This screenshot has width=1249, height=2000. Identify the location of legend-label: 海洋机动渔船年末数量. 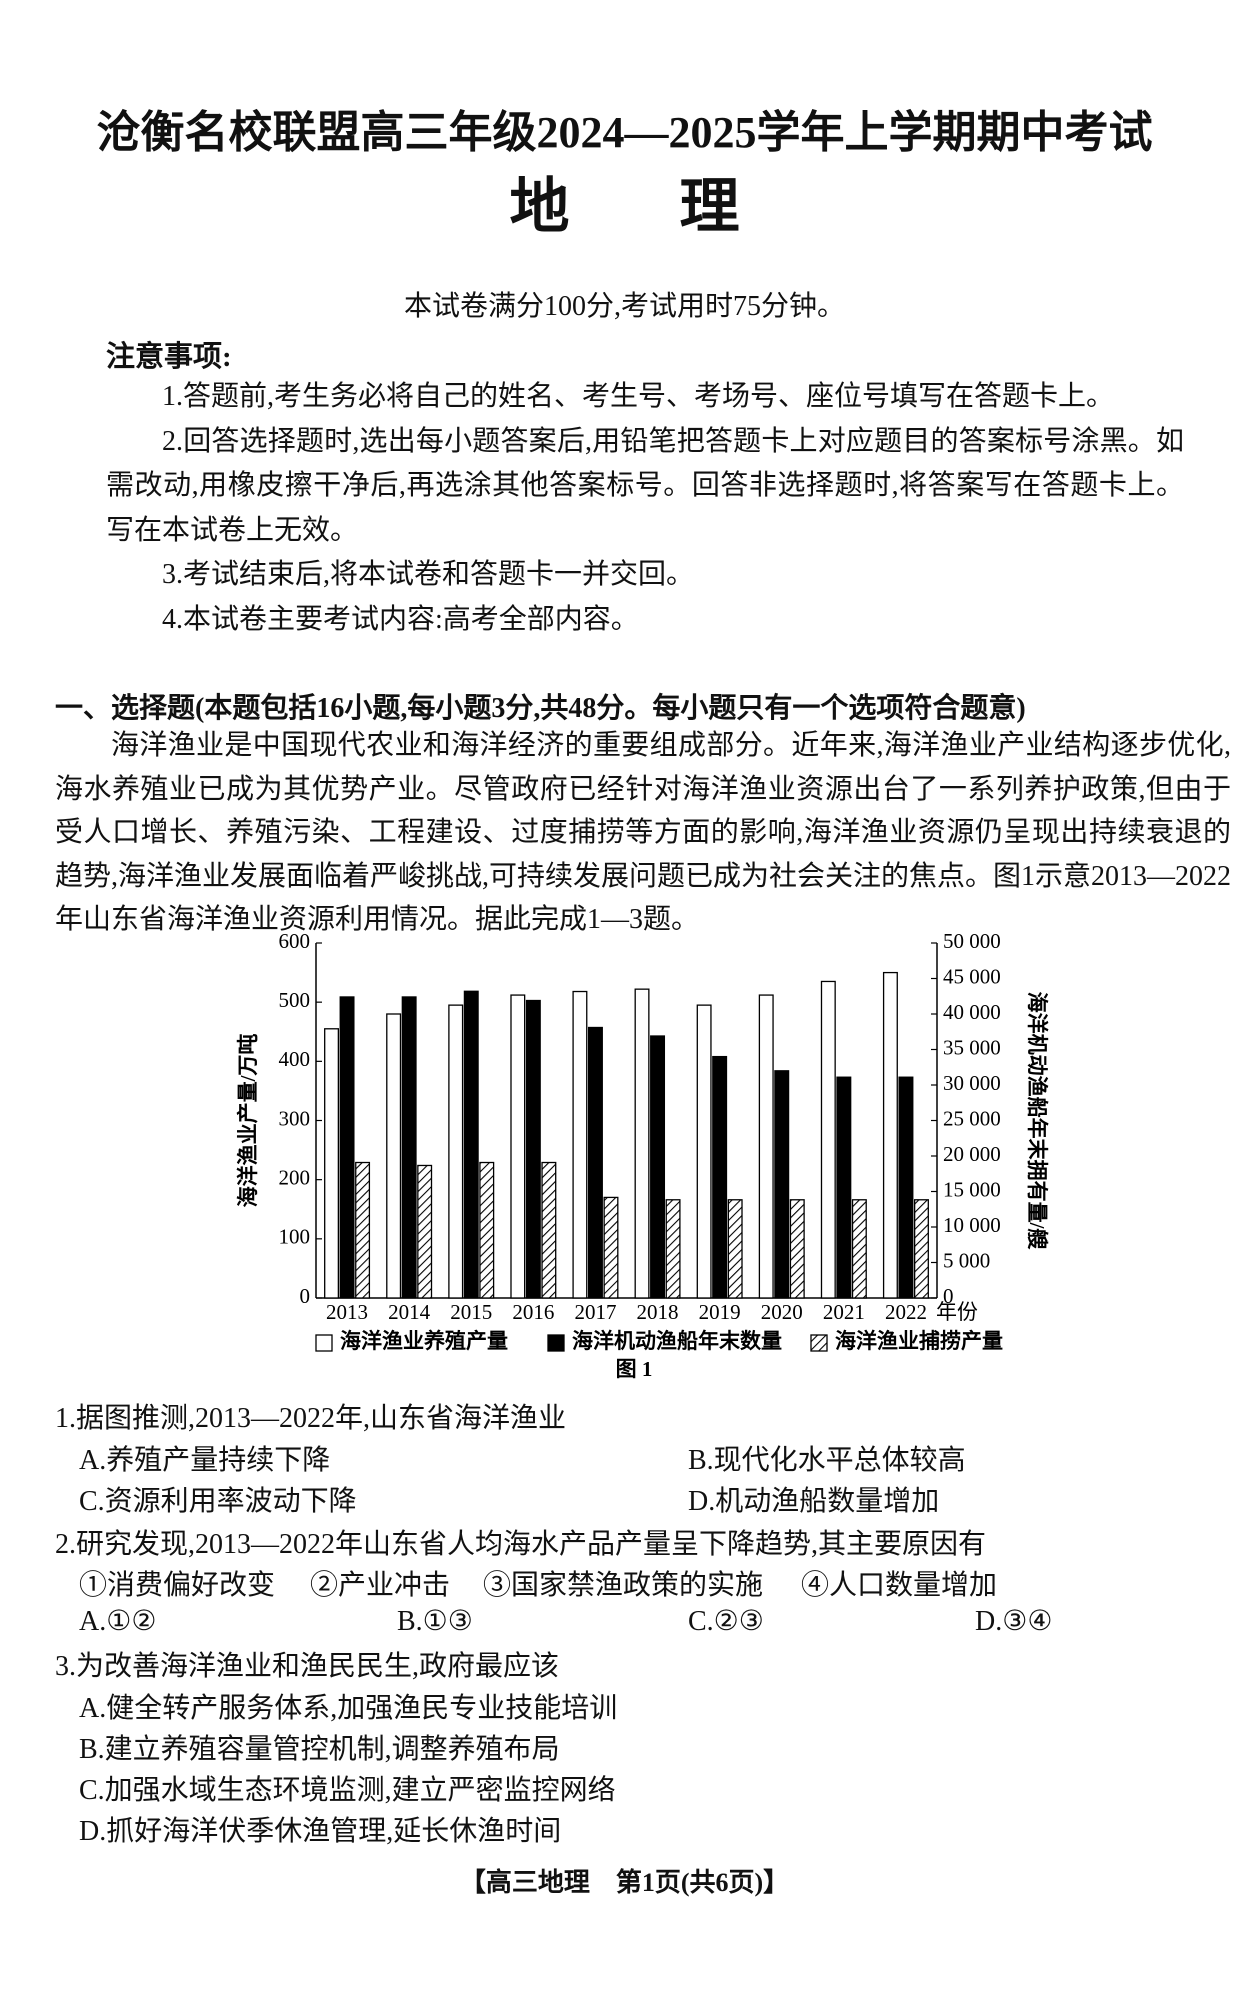
(677, 1341).